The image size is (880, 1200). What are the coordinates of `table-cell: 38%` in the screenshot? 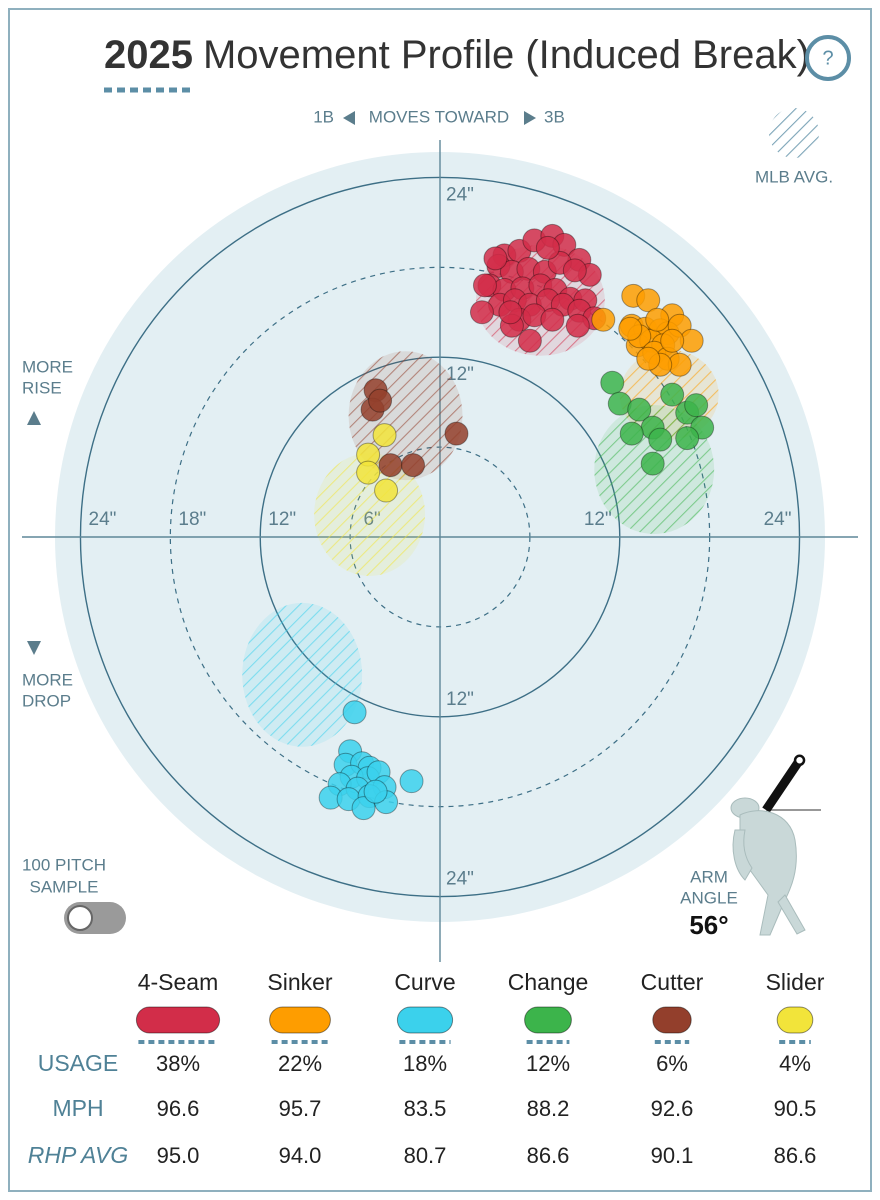 It's located at (178, 1063).